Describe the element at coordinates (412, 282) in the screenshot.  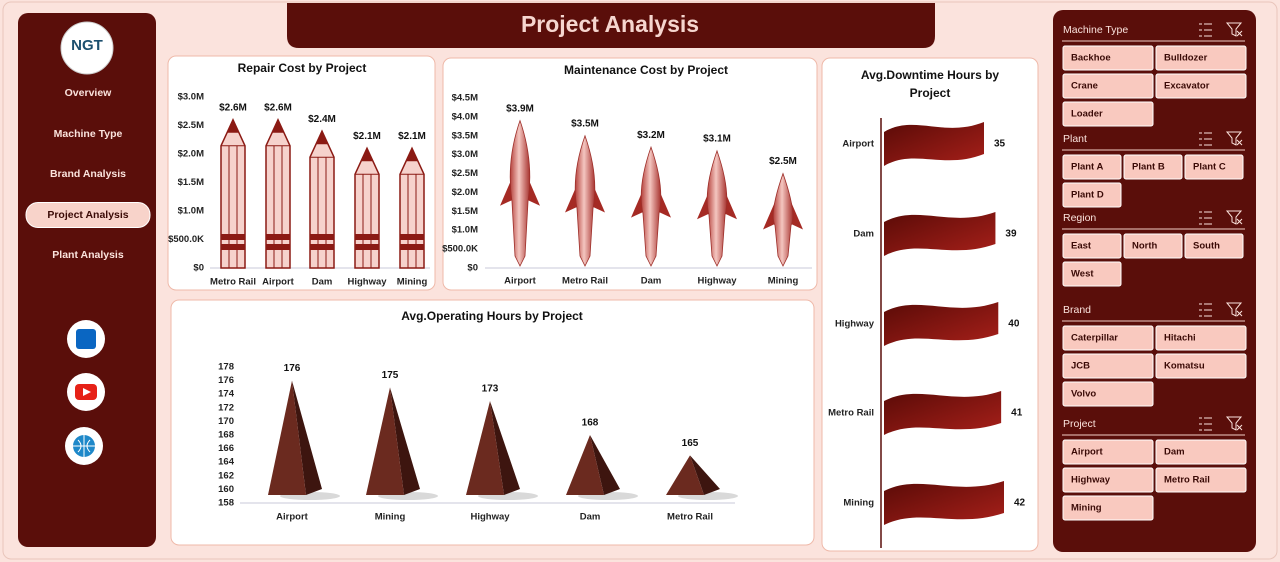
I see `x-tick-label: Mining` at that location.